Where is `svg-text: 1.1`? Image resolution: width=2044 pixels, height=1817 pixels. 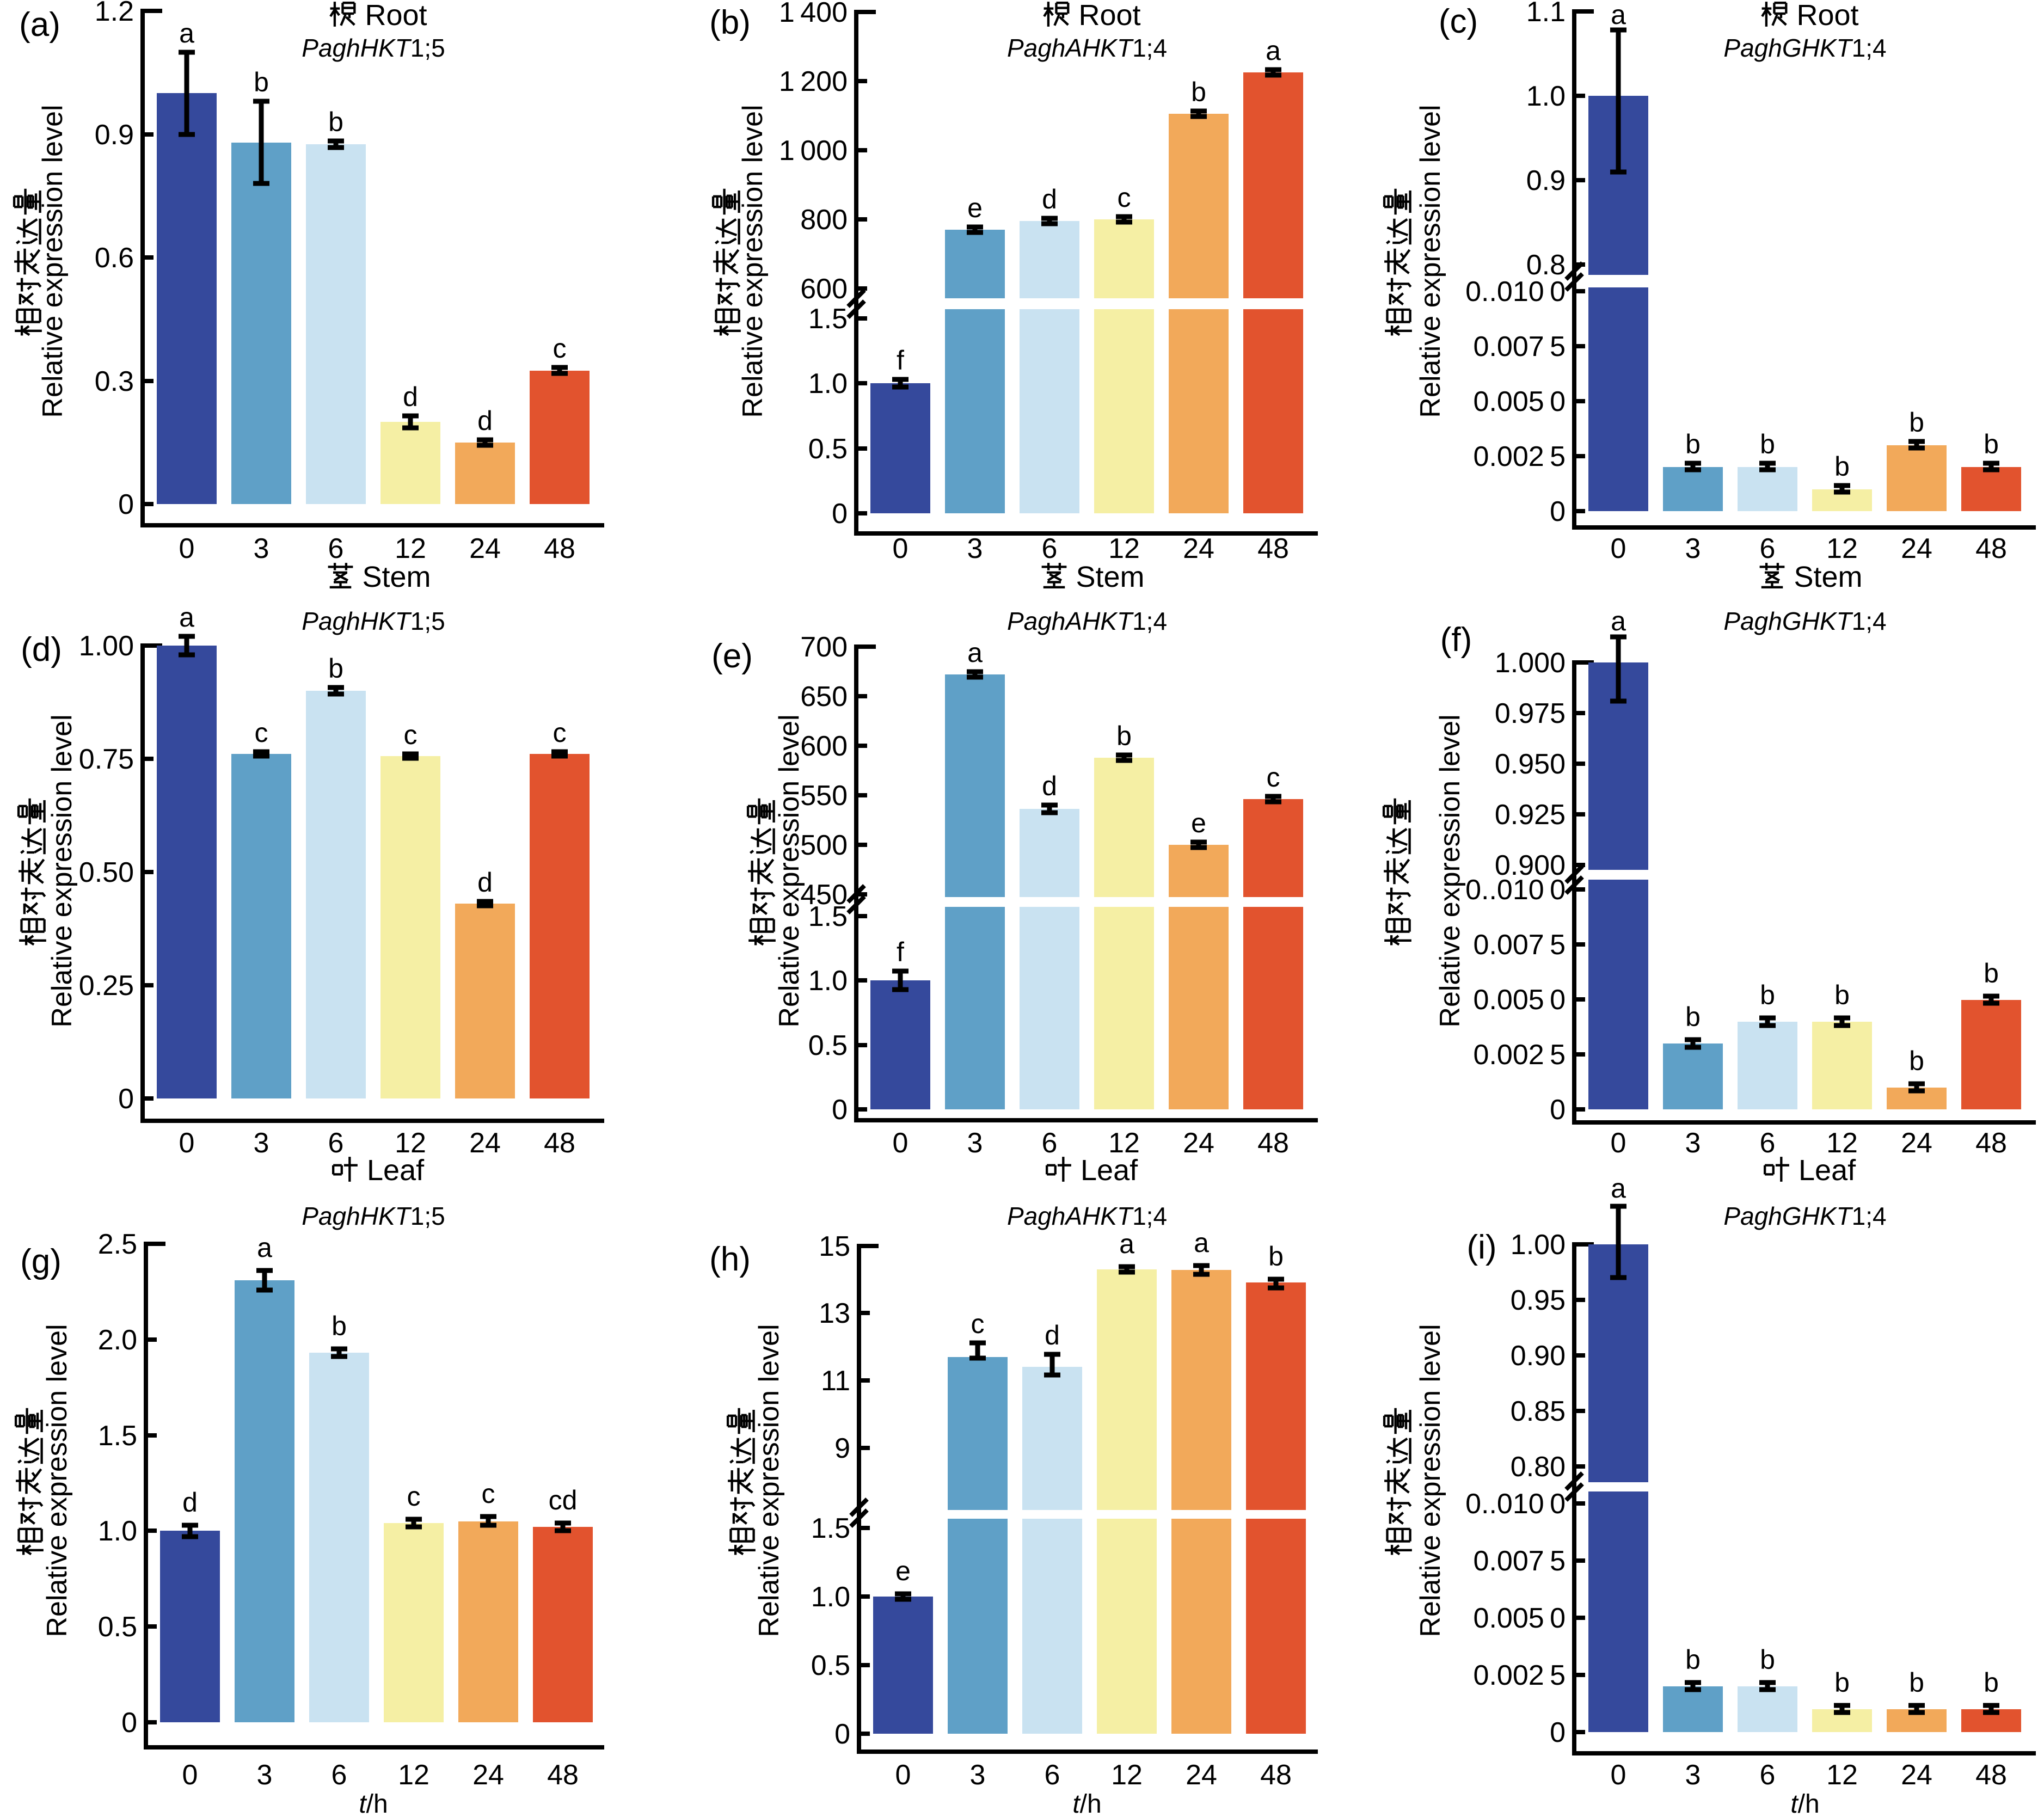
svg-text: 1.1 is located at coordinates (1546, 14).